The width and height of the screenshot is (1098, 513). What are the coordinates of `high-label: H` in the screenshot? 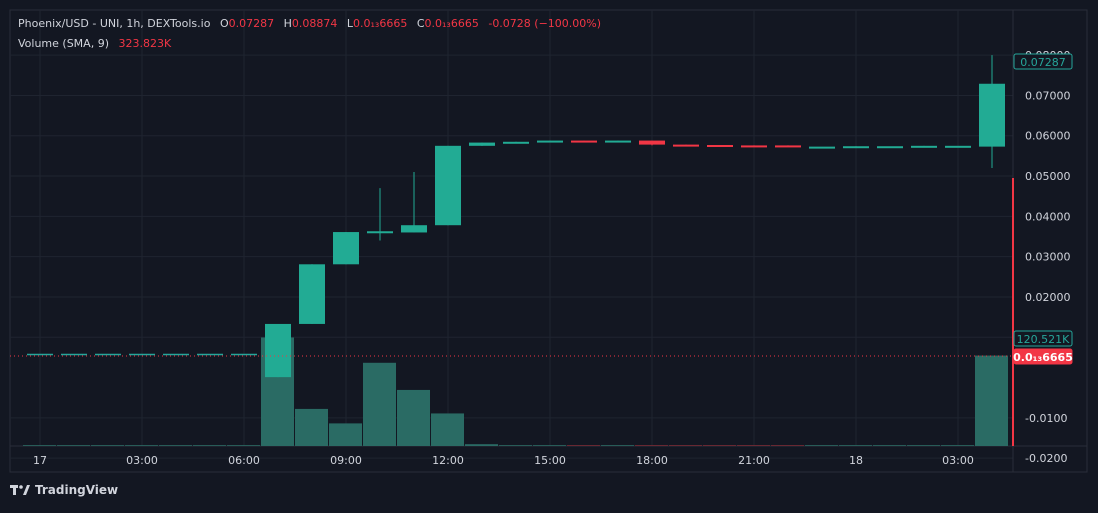 It's located at (287, 23).